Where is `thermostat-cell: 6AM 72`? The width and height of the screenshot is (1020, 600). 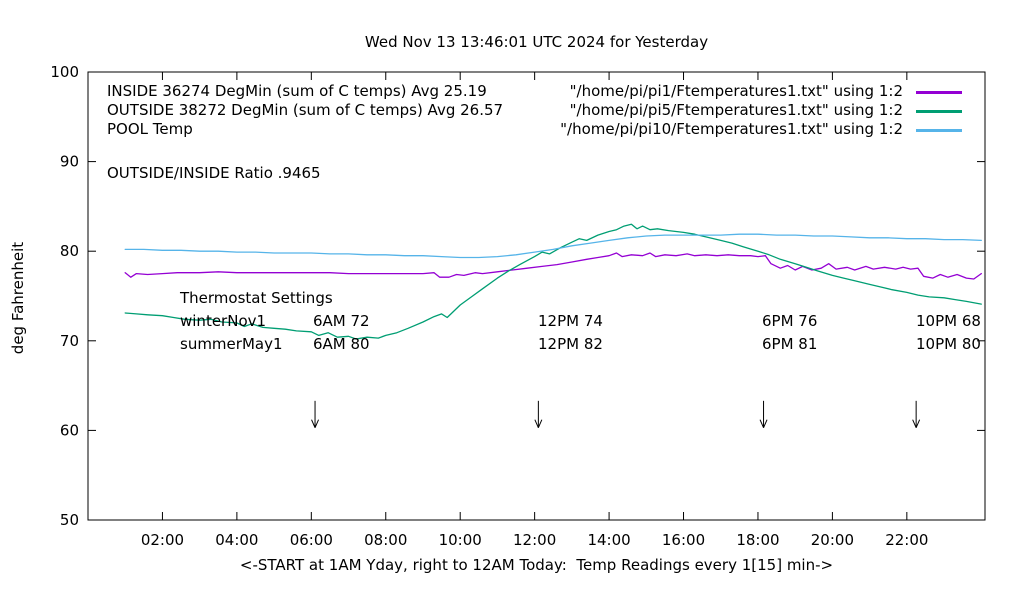
thermostat-cell: 6AM 72 is located at coordinates (341, 321).